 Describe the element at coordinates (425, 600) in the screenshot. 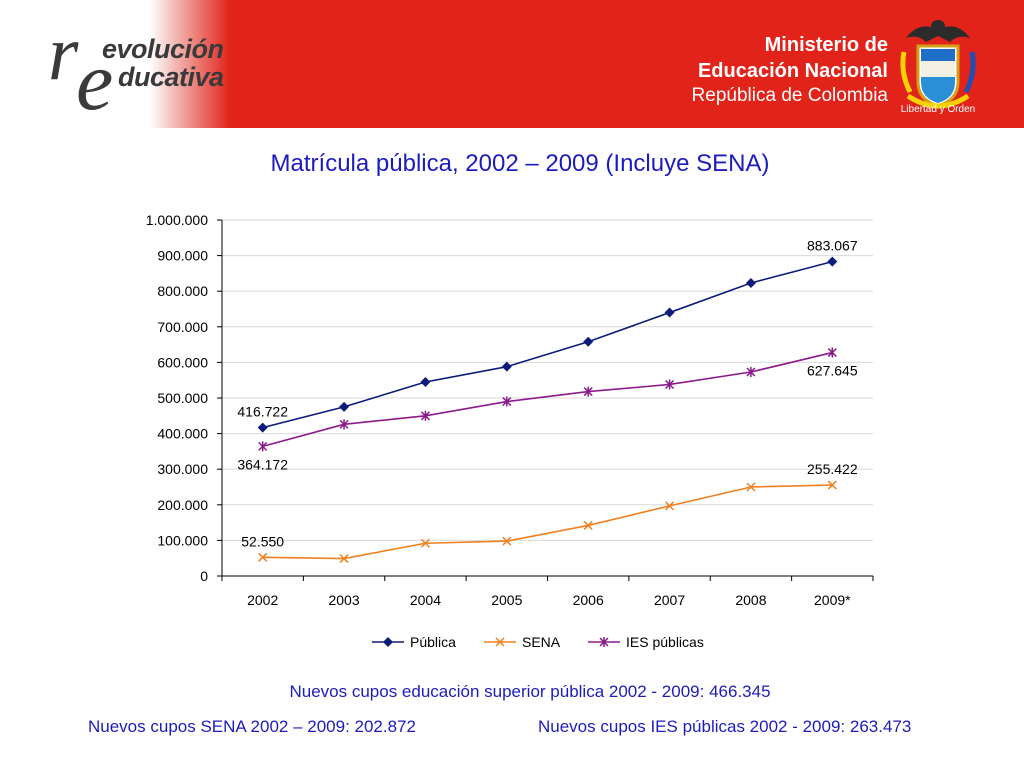

I see `x-tick-label: 2004` at that location.